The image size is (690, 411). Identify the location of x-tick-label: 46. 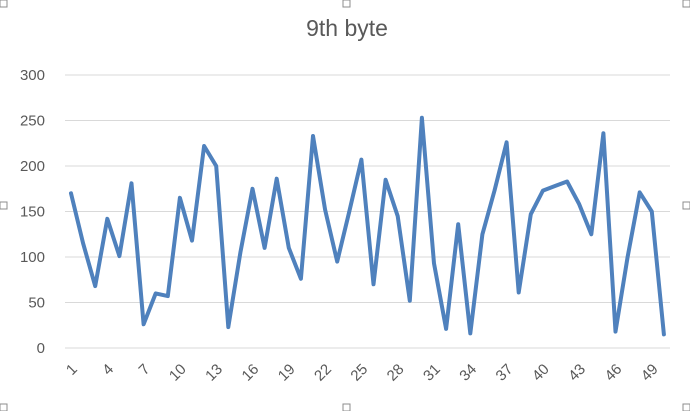
(614, 373).